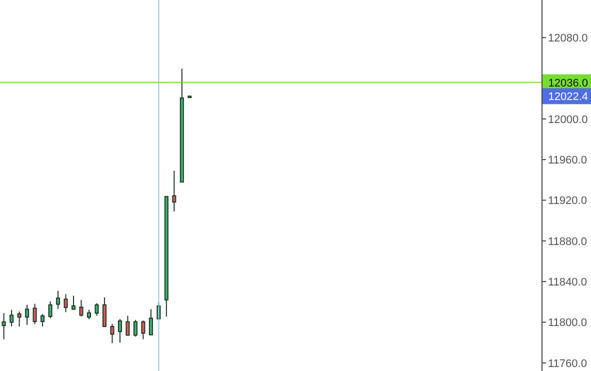 The image size is (591, 371). I want to click on y-tick-label: 11880.0, so click(567, 242).